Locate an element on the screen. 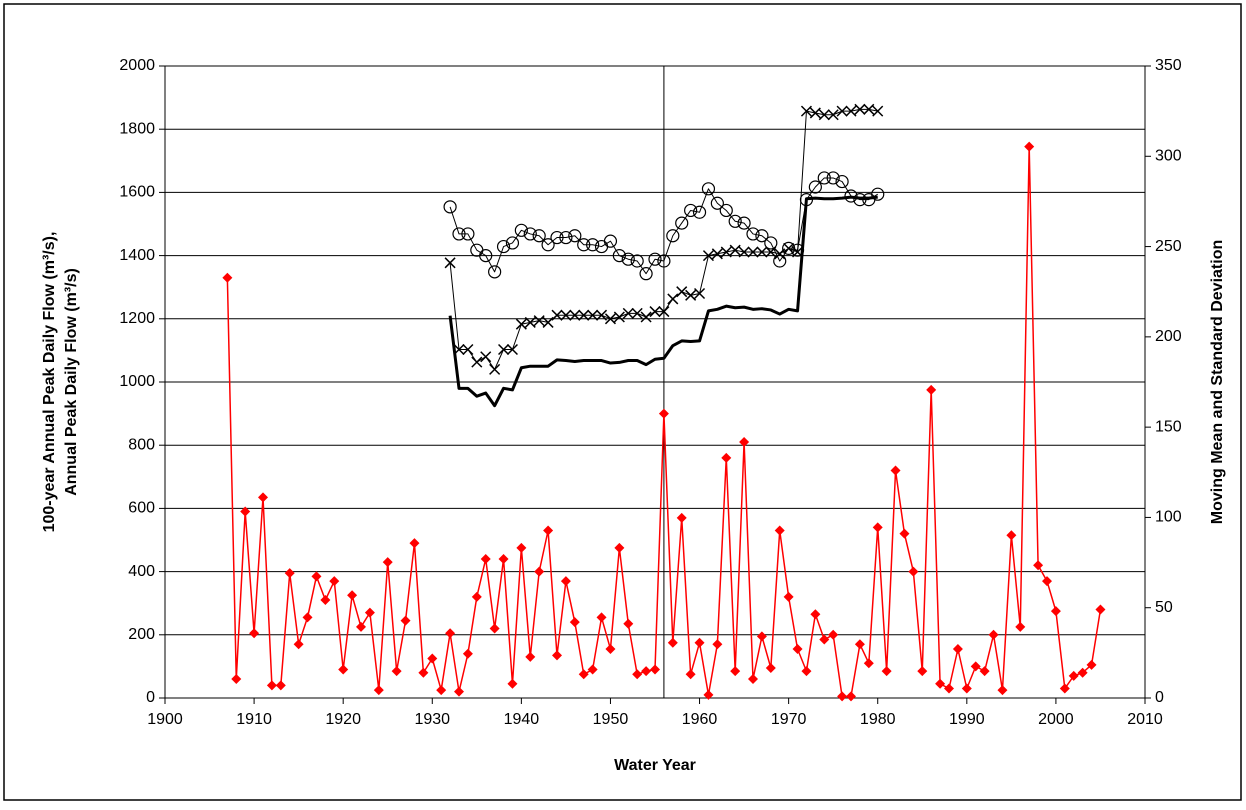  y-tick-label: 400 is located at coordinates (141, 571).